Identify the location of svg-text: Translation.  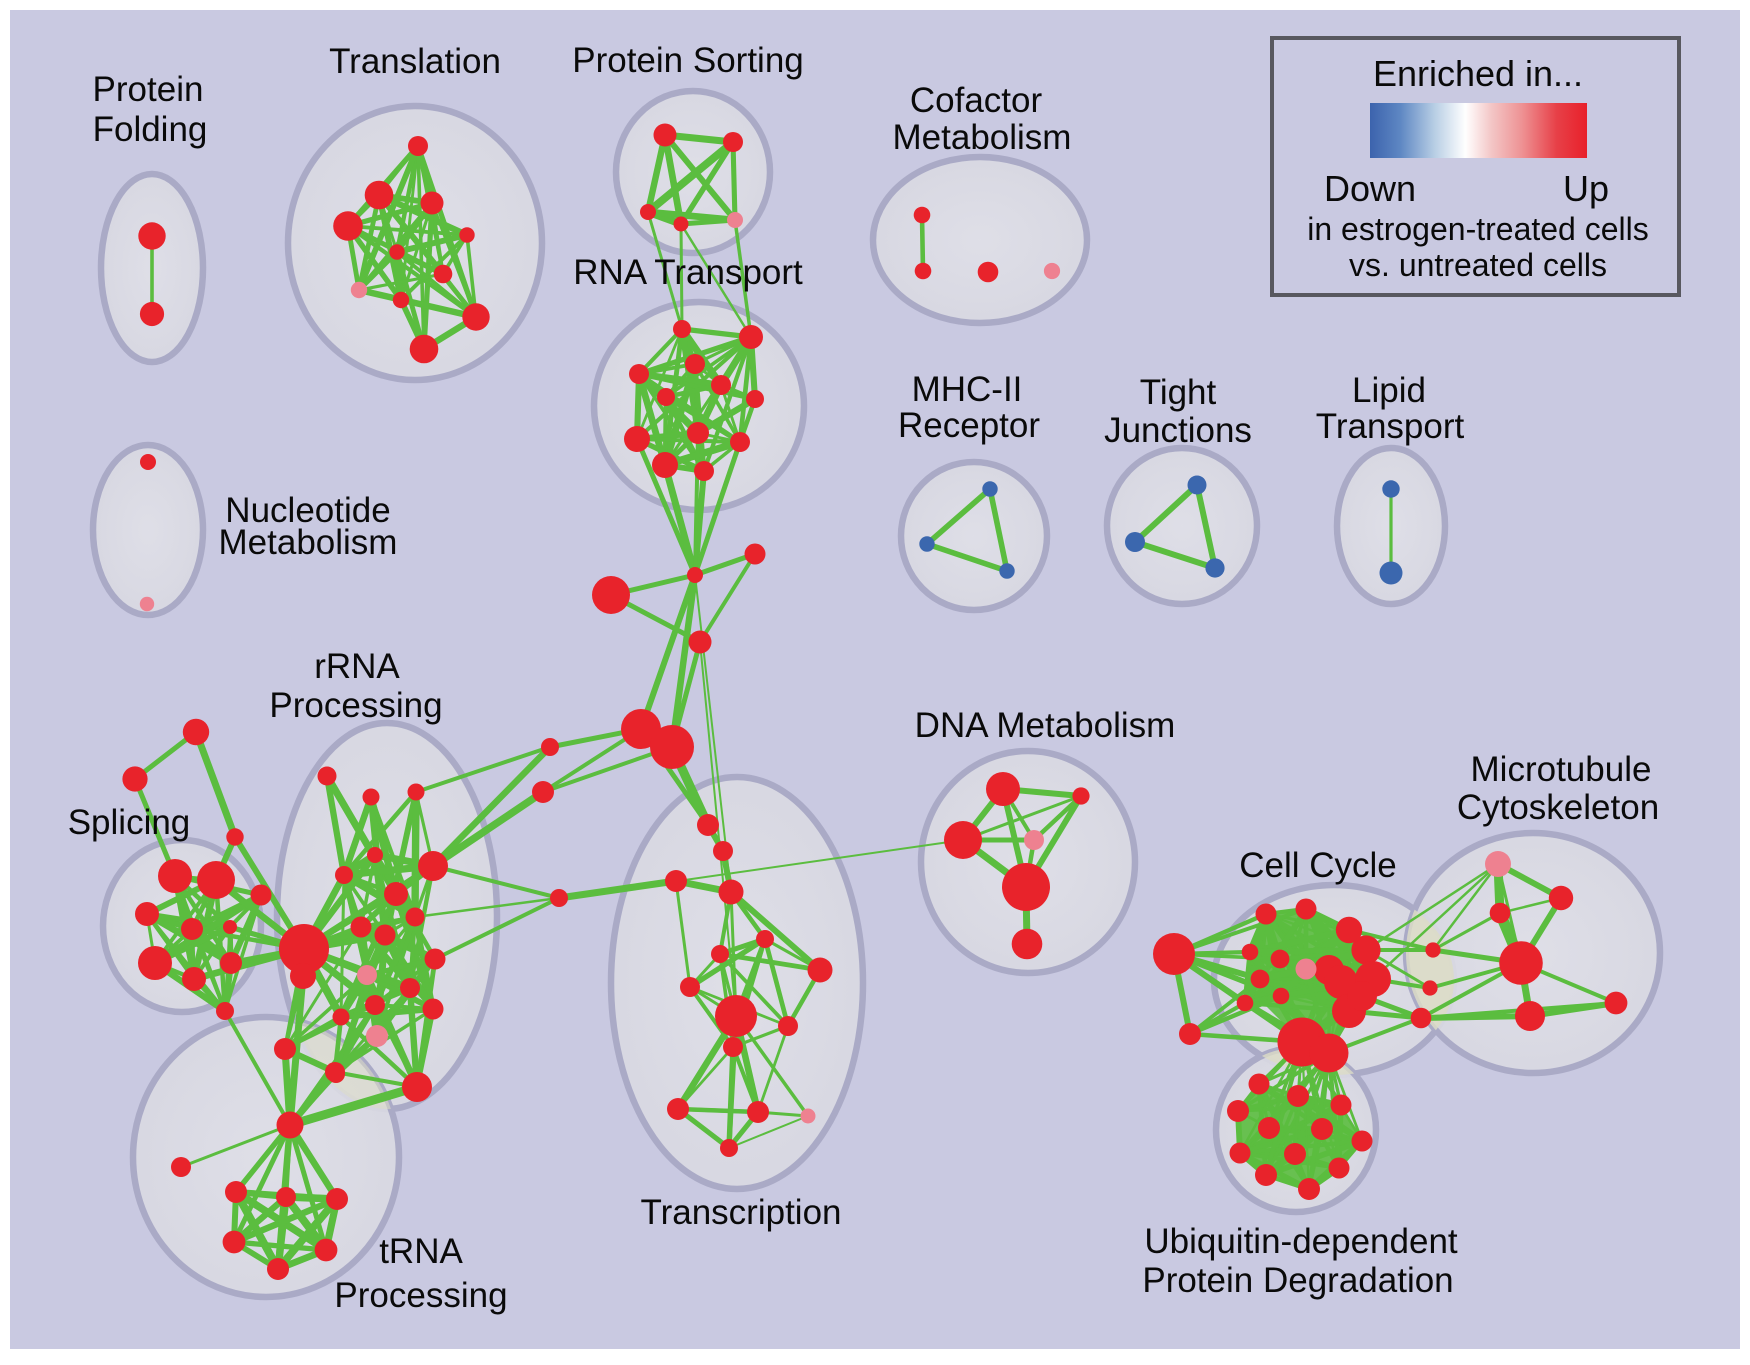
(415, 61).